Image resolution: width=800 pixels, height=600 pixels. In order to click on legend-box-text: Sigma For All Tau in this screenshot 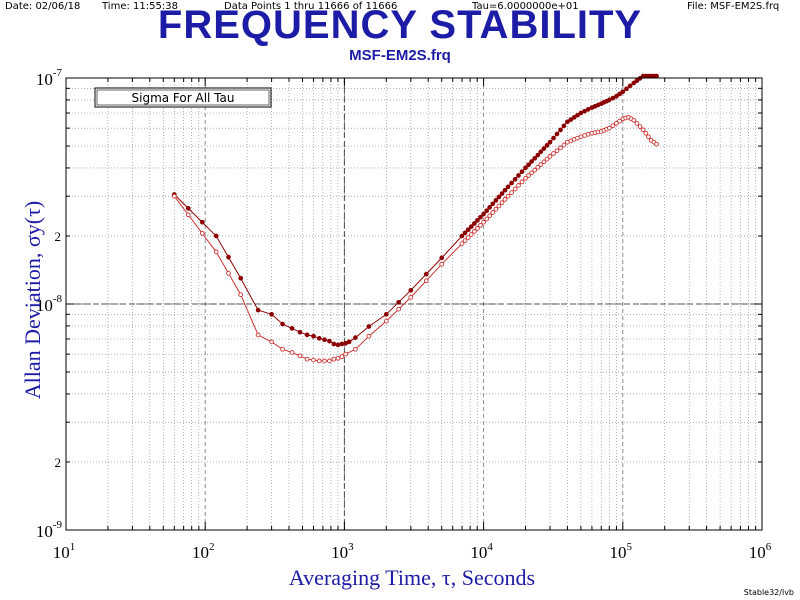, I will do `click(183, 98)`.